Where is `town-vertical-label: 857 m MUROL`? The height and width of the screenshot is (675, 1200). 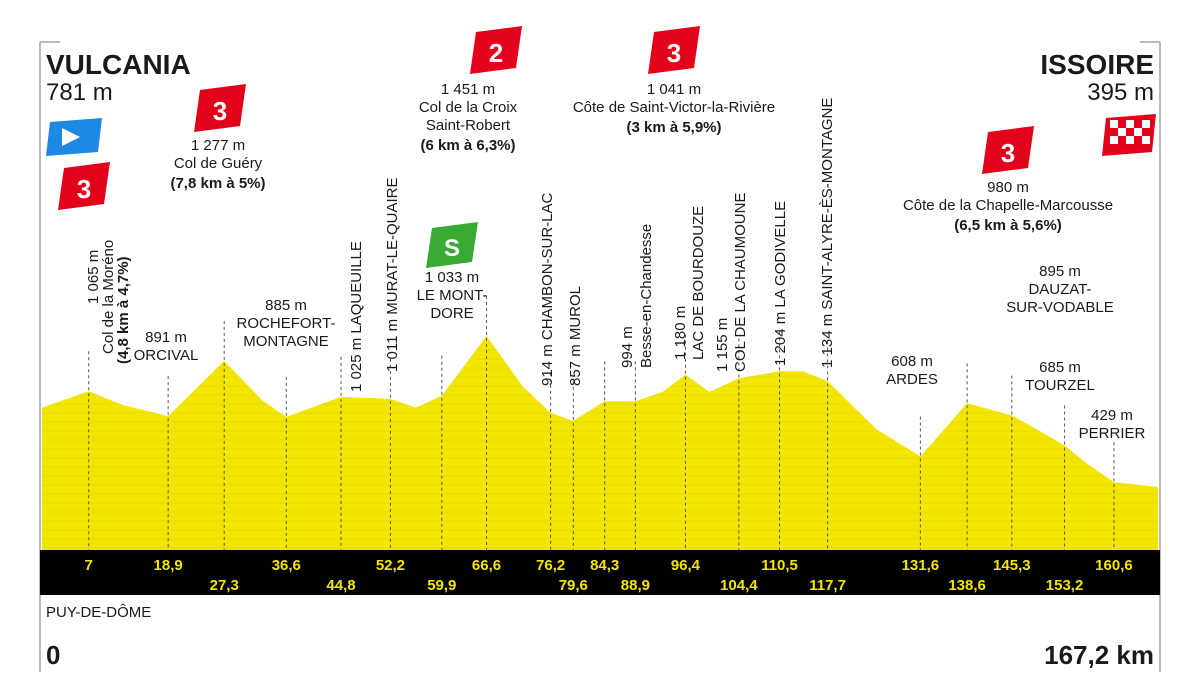 town-vertical-label: 857 m MUROL is located at coordinates (575, 336).